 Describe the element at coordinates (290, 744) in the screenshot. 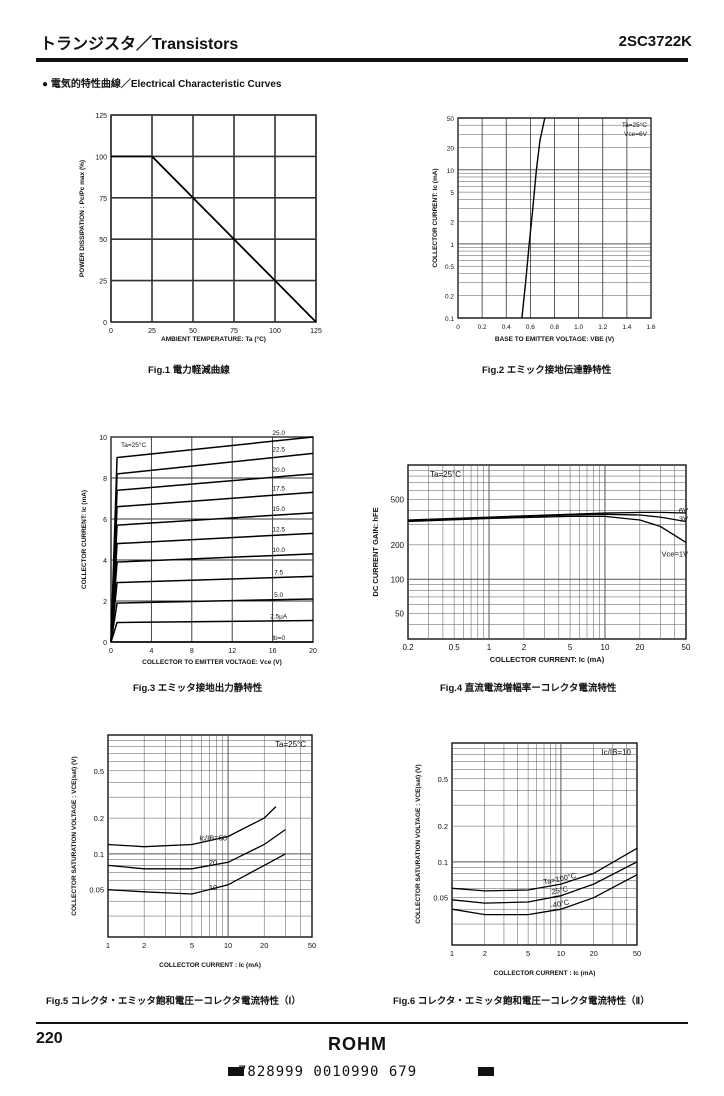

I see `fig5-legend-entry: Ta=25°C` at that location.